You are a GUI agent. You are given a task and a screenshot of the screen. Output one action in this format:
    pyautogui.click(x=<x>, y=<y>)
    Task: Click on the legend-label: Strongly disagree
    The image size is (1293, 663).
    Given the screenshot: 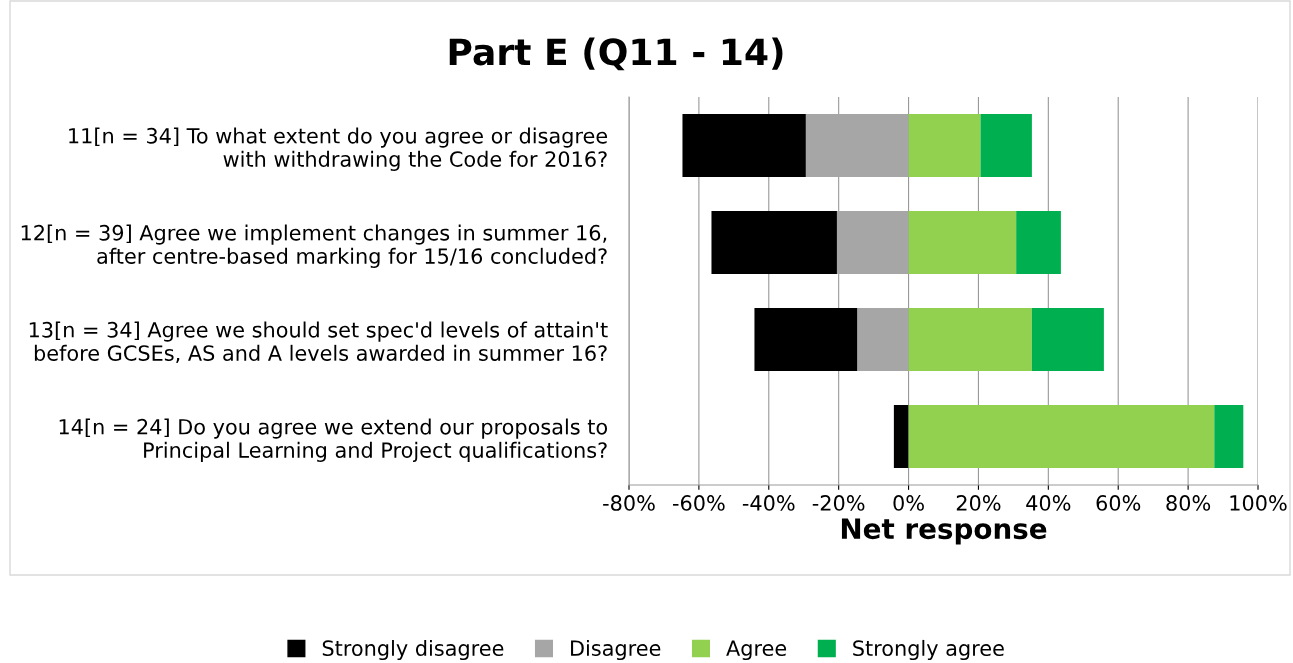 What is the action you would take?
    pyautogui.click(x=413, y=650)
    